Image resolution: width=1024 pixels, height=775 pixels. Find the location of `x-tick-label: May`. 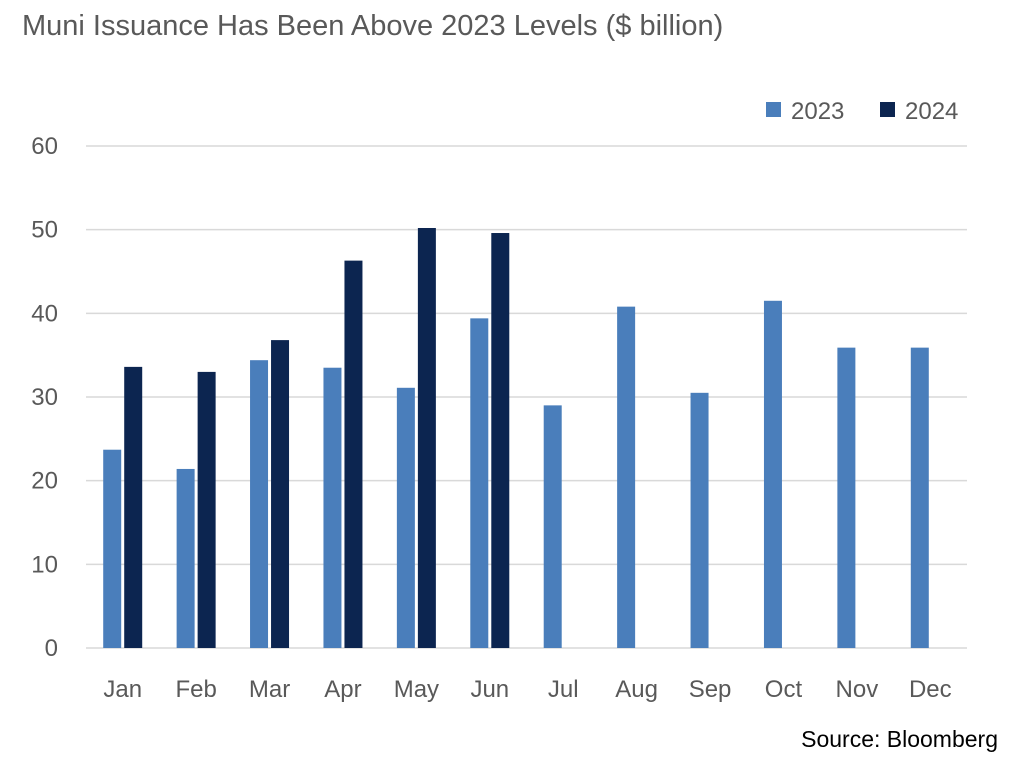

x-tick-label: May is located at coordinates (416, 689).